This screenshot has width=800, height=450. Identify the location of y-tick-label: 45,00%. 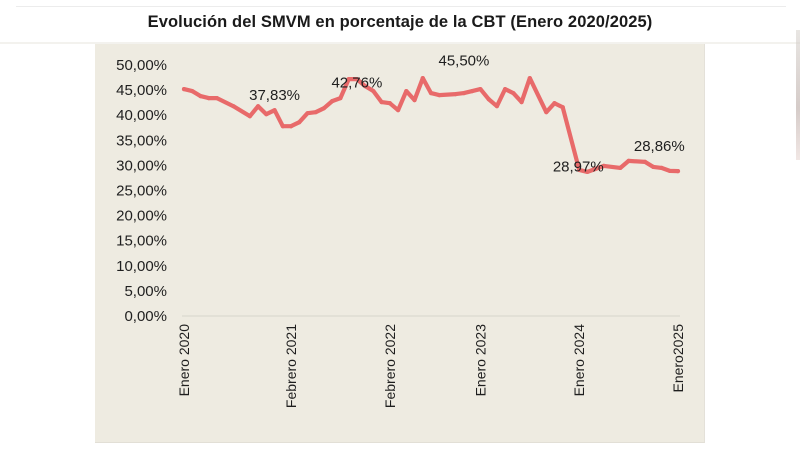
(141, 90).